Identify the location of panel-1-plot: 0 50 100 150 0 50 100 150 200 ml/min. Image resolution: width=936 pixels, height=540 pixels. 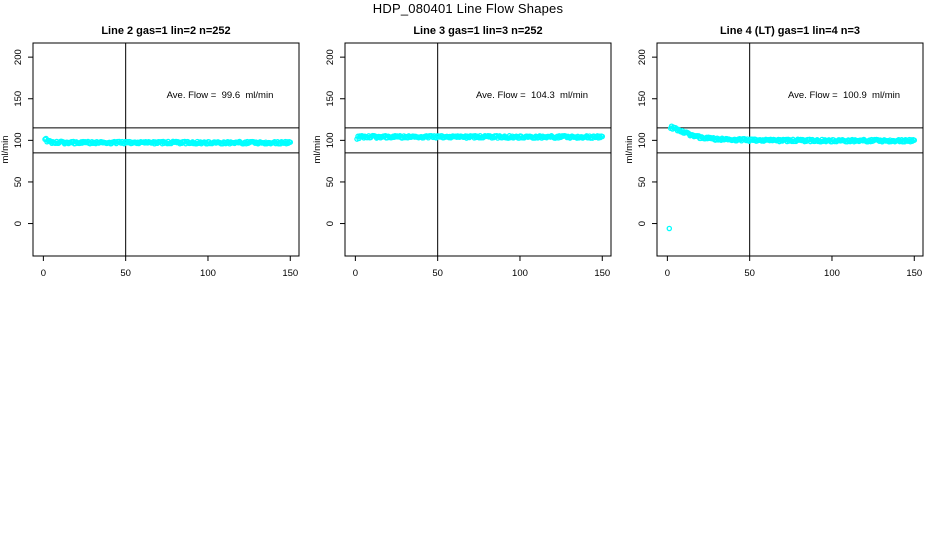
(150, 160).